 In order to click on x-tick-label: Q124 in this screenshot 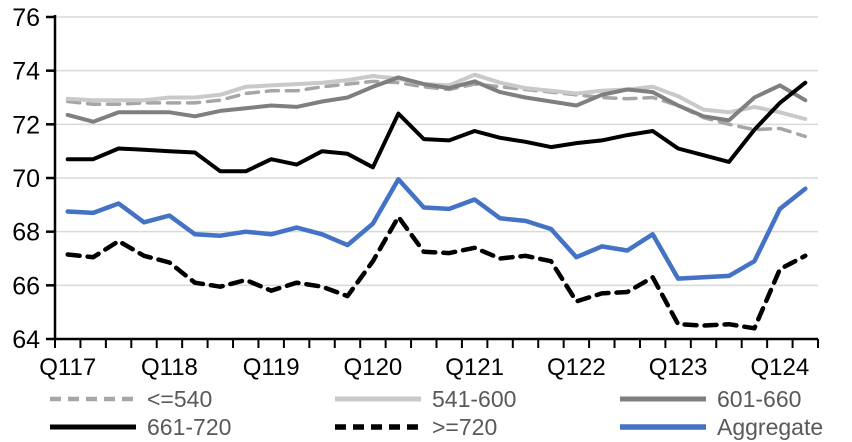, I will do `click(779, 367)`.